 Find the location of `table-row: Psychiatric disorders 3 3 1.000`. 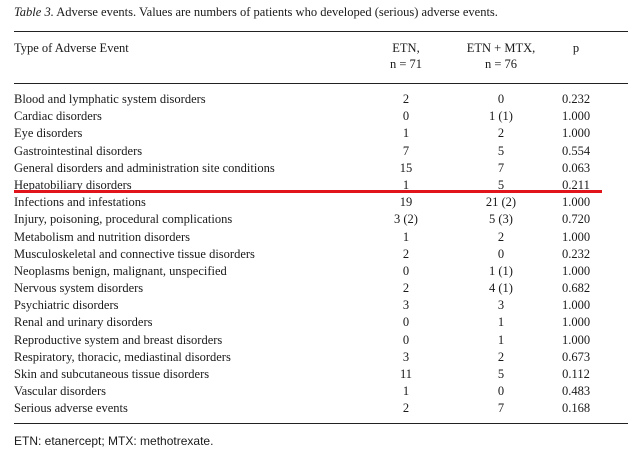

table-row: Psychiatric disorders 3 3 1.000 is located at coordinates (320, 305).